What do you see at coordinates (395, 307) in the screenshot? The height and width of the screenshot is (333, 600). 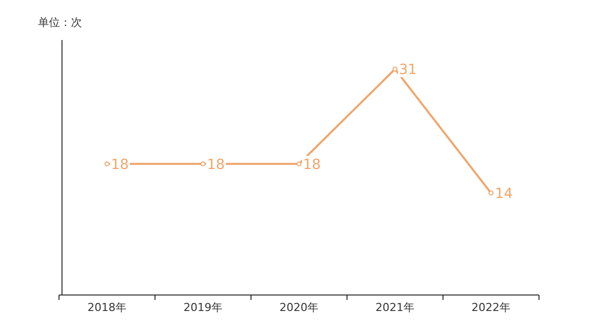 I see `x-tick-label: 2021年` at bounding box center [395, 307].